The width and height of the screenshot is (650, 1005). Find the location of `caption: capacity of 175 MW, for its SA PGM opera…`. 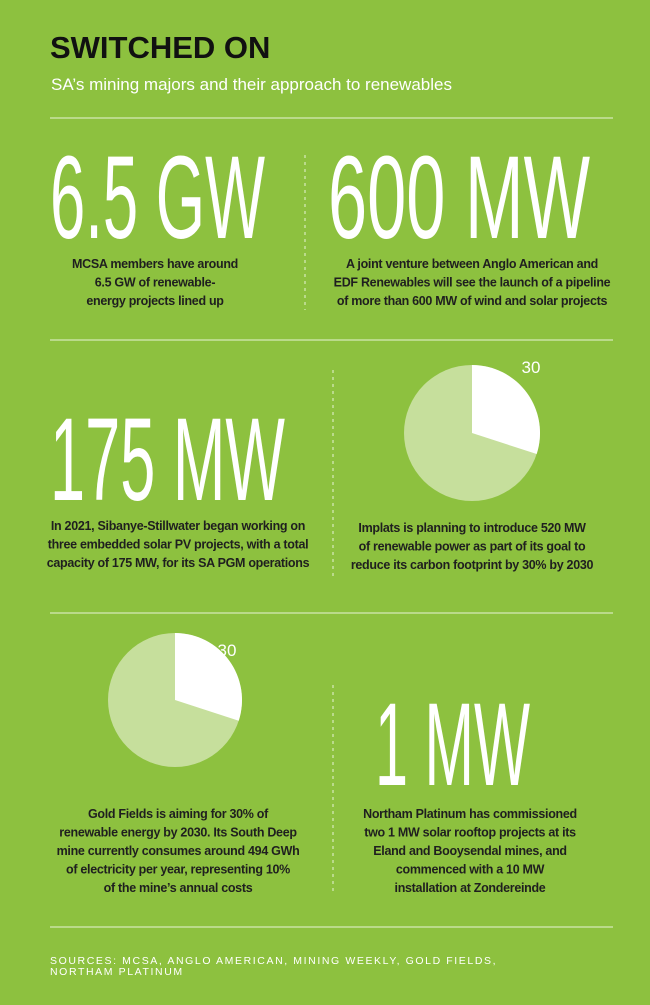

caption: capacity of 175 MW, for its SA PGM opera… is located at coordinates (178, 563).